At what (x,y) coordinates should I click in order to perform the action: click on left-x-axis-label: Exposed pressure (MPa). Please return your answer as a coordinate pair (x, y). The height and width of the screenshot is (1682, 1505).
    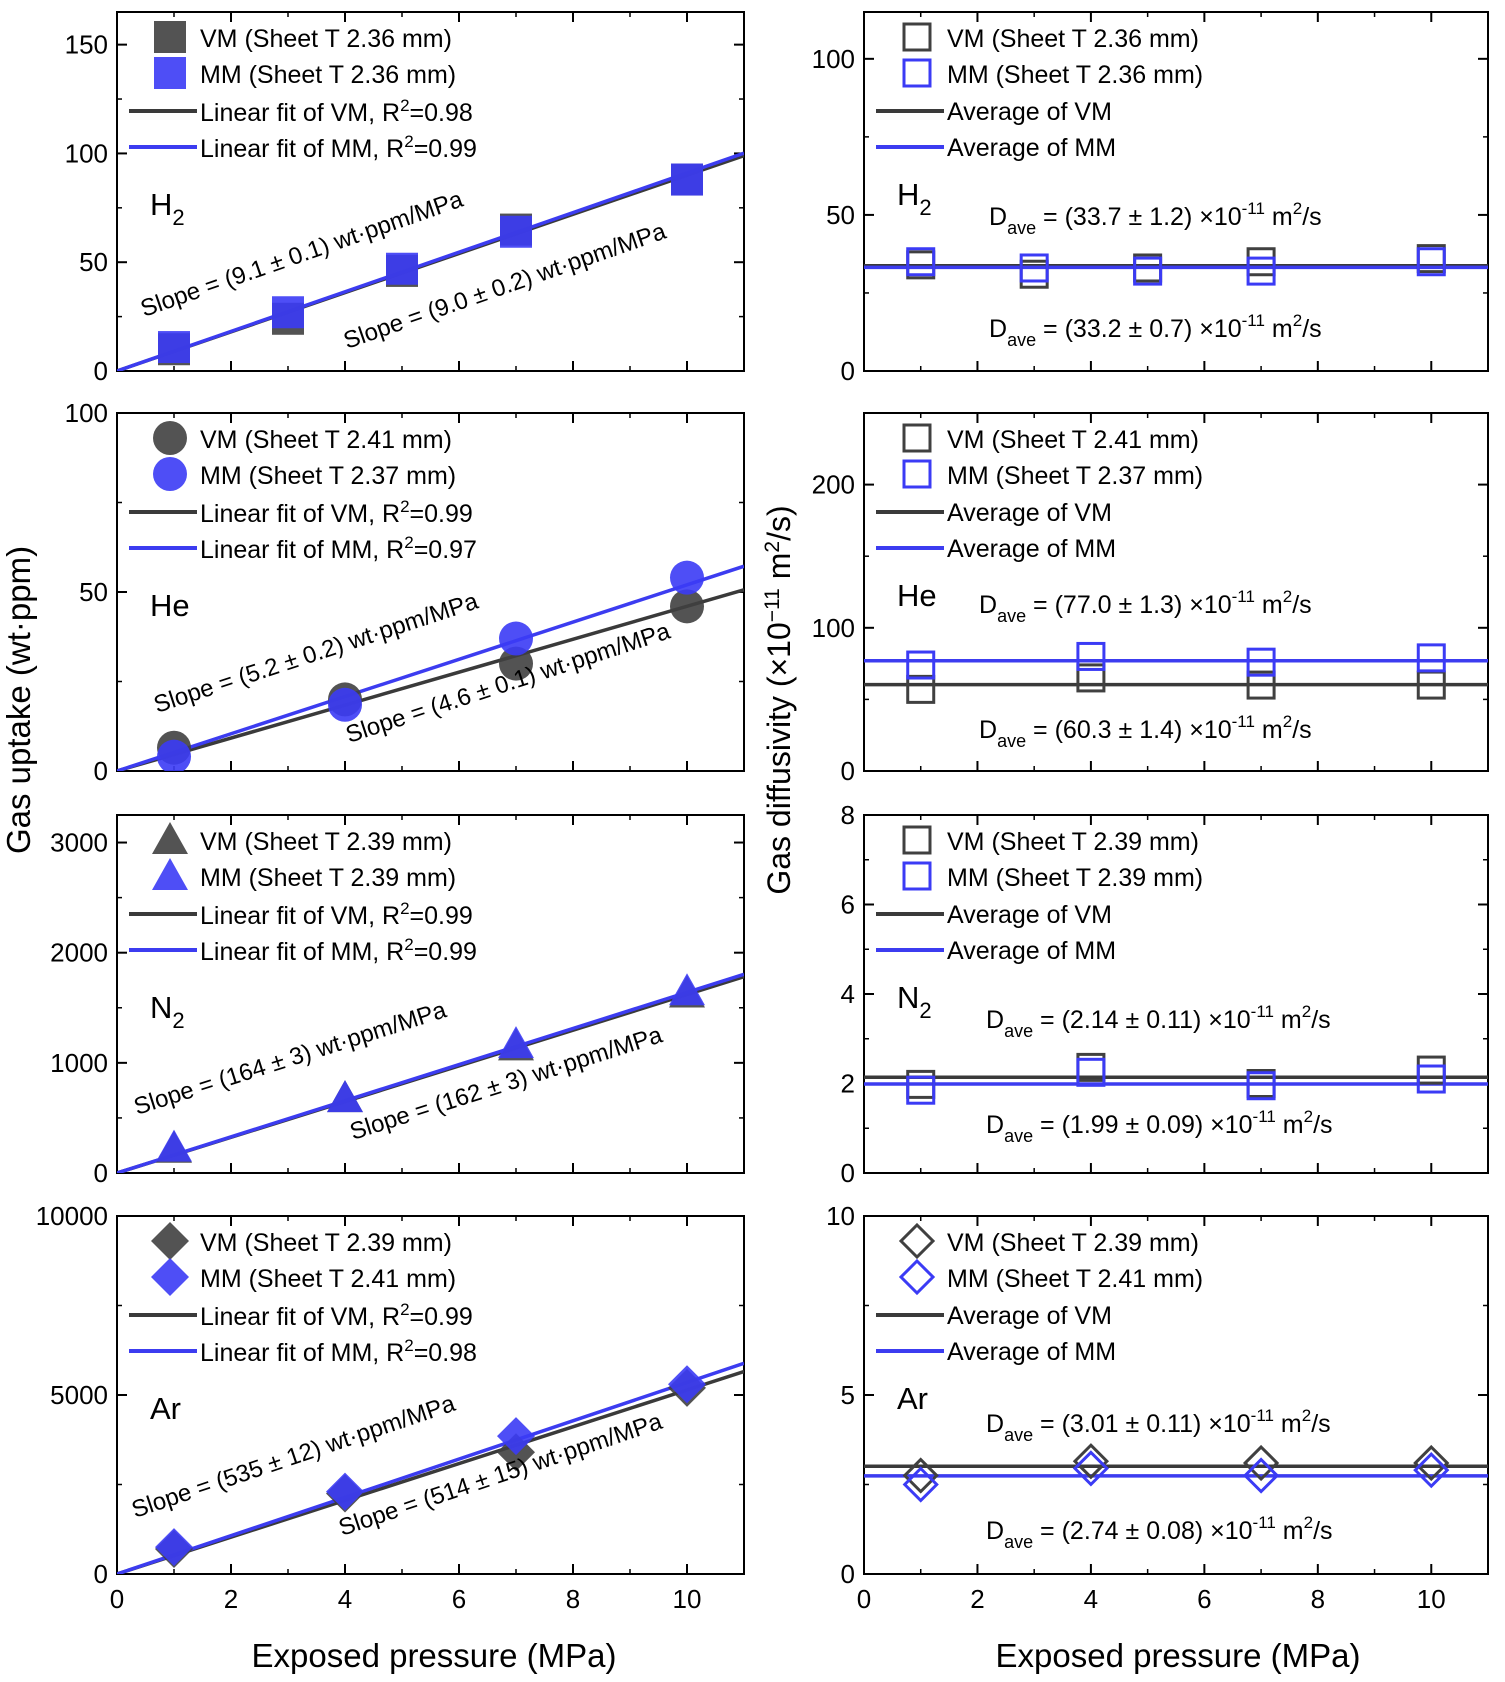
    Looking at the image, I should click on (434, 1655).